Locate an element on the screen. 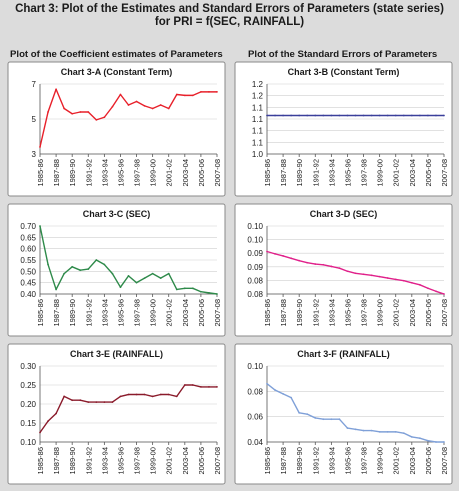 The image size is (459, 491). chart-3a-x-tick-label: 1989-90 is located at coordinates (72, 173).